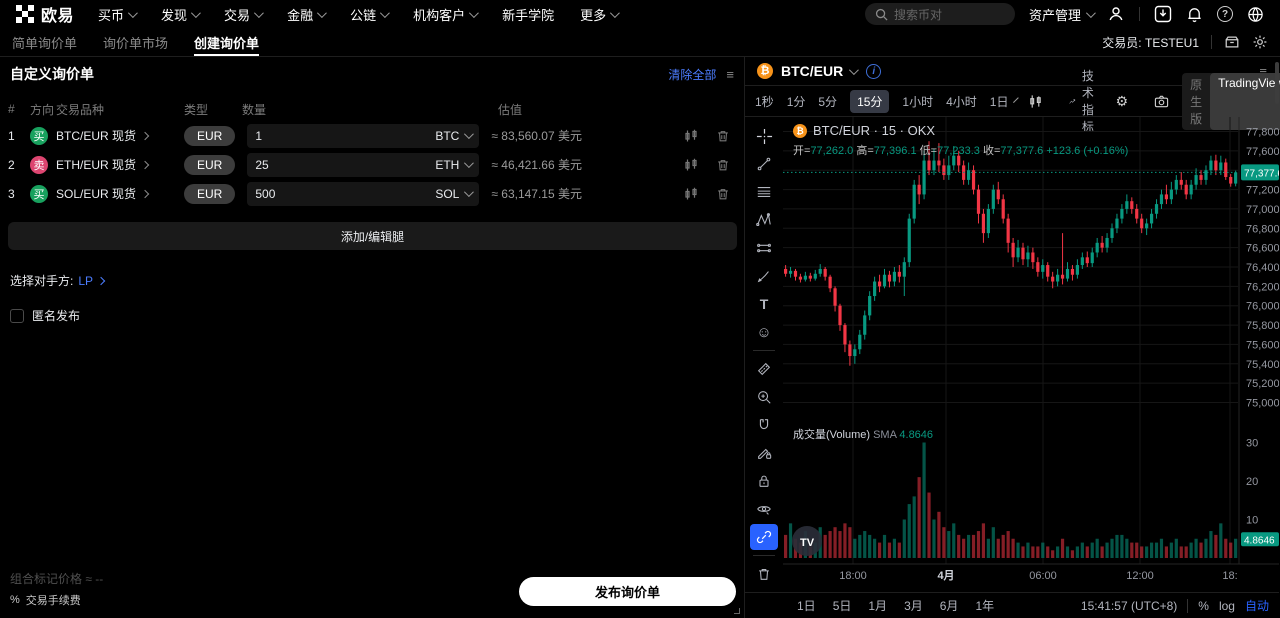 This screenshot has width=1280, height=618. Describe the element at coordinates (764, 164) in the screenshot. I see `trend-line-icon` at that location.